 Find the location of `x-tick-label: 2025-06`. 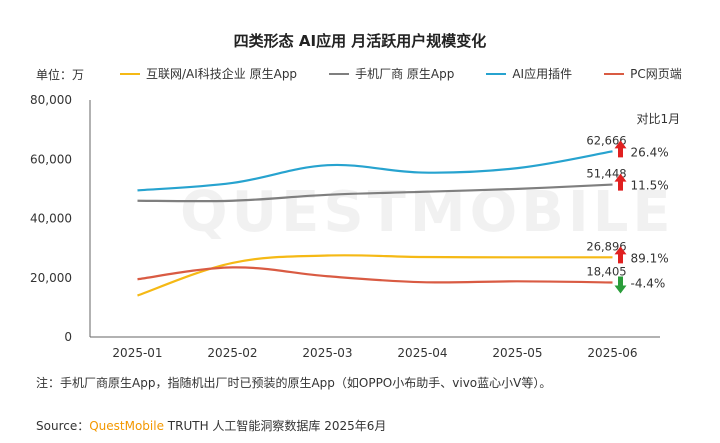

x-tick-label: 2025-06 is located at coordinates (612, 353).